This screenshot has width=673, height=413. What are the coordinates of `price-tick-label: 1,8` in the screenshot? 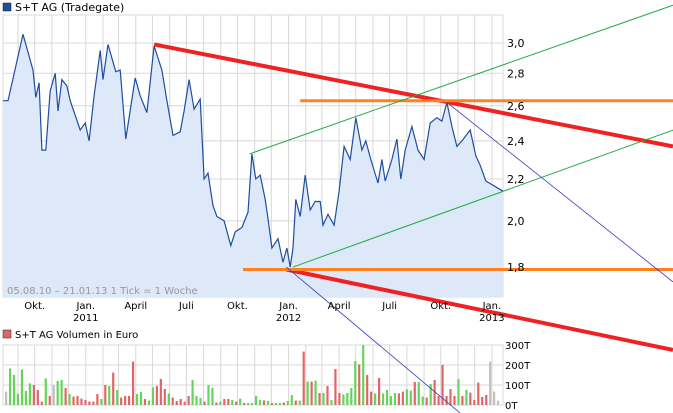 It's located at (516, 267).